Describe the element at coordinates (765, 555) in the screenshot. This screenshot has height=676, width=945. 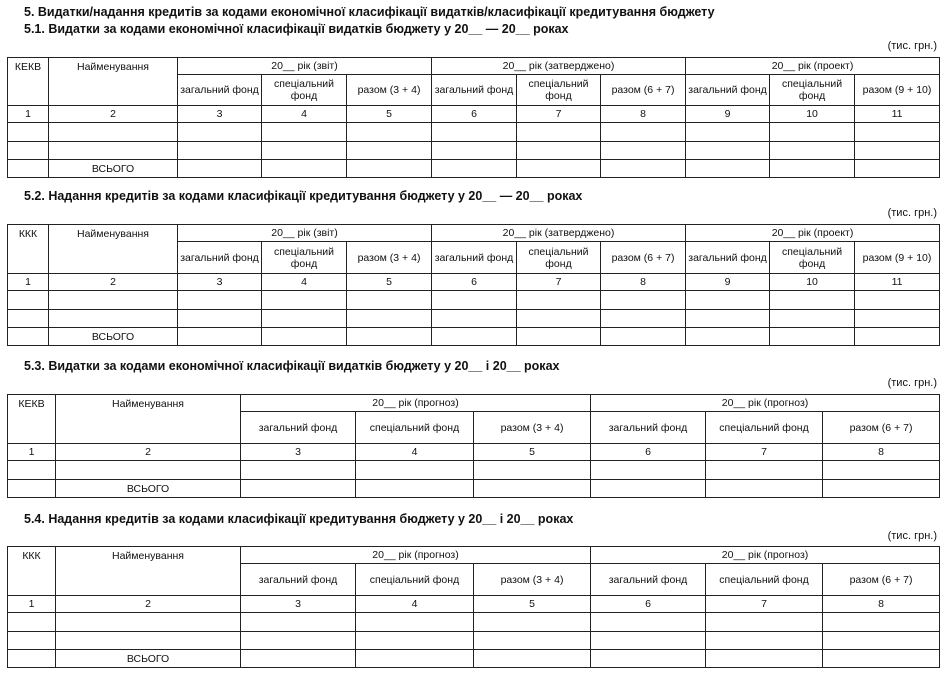
I see `year-group-header: 20__ рік (прогноз)` at that location.